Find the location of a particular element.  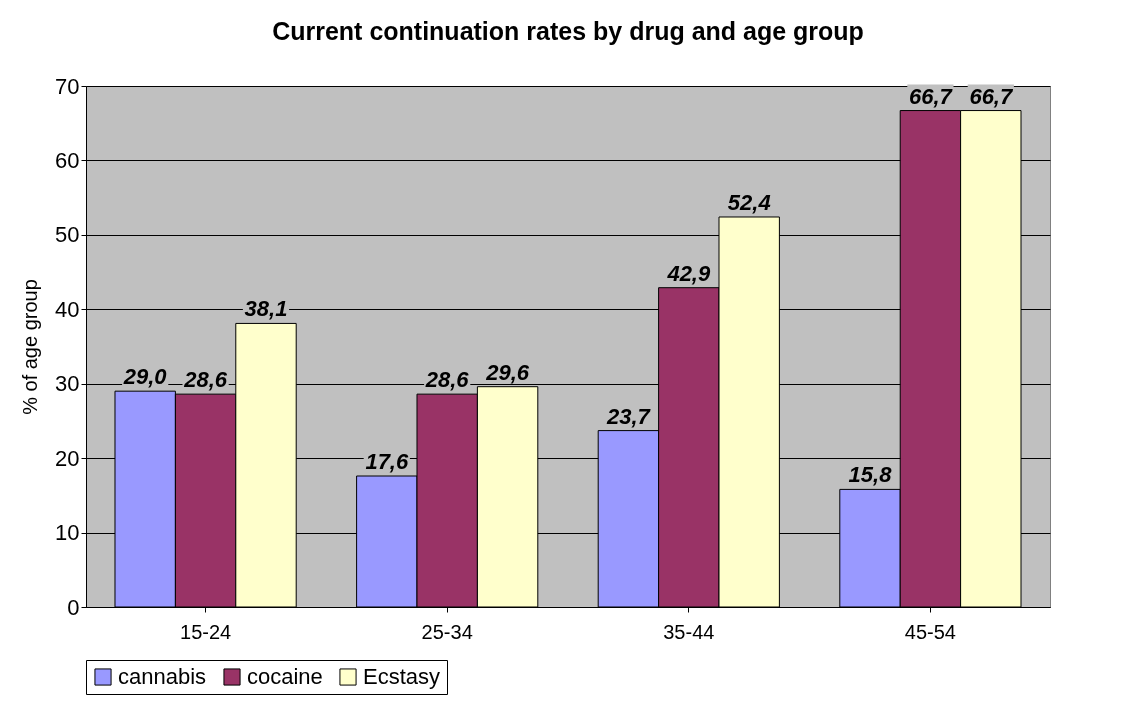

y-tick-label: 40 is located at coordinates (67, 309).